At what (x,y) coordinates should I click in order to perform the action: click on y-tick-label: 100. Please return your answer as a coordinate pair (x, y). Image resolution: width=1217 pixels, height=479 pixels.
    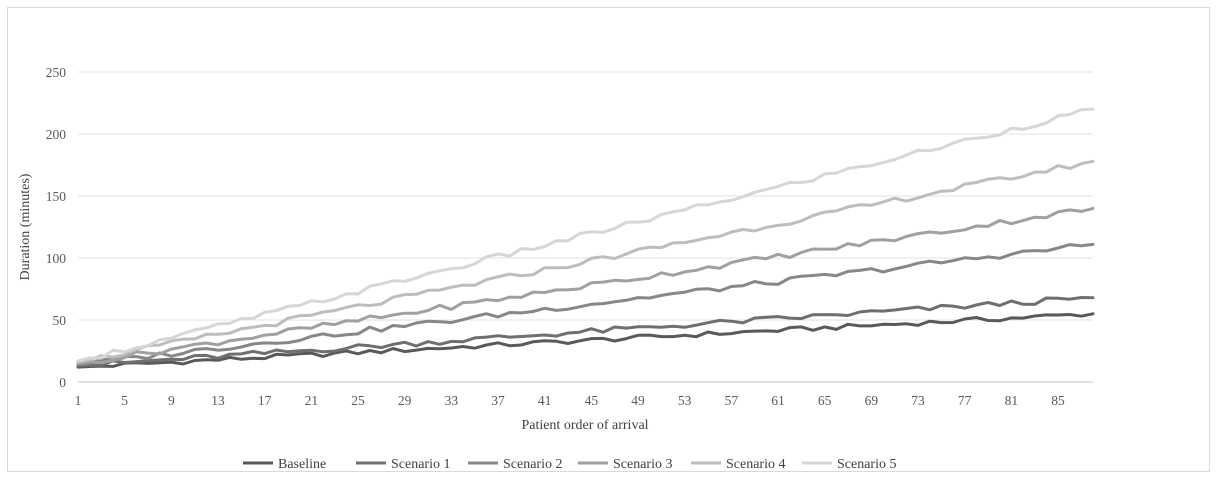
    Looking at the image, I should click on (56, 258).